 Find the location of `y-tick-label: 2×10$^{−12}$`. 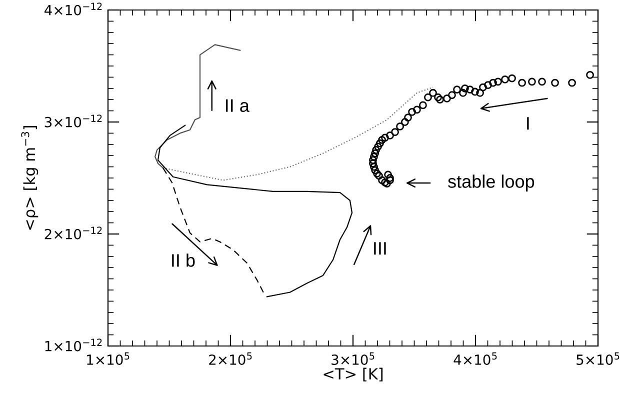

y-tick-label: 2×10$^{−12}$ is located at coordinates (73, 233).